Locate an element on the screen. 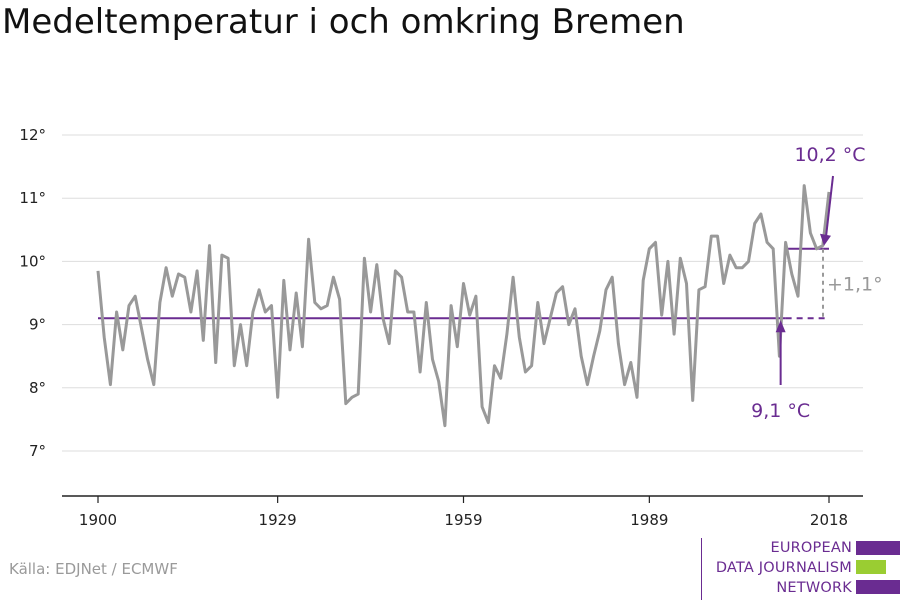  source-note: Källa: EDJNet / ECMWF is located at coordinates (93, 569).